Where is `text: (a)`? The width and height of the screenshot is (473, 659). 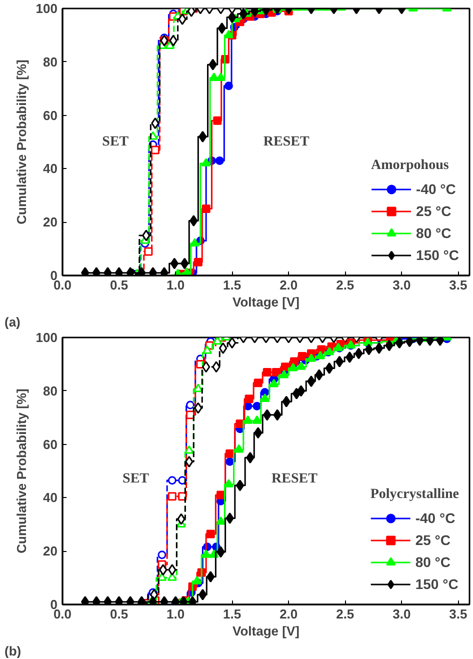 text: (a) is located at coordinates (12, 322).